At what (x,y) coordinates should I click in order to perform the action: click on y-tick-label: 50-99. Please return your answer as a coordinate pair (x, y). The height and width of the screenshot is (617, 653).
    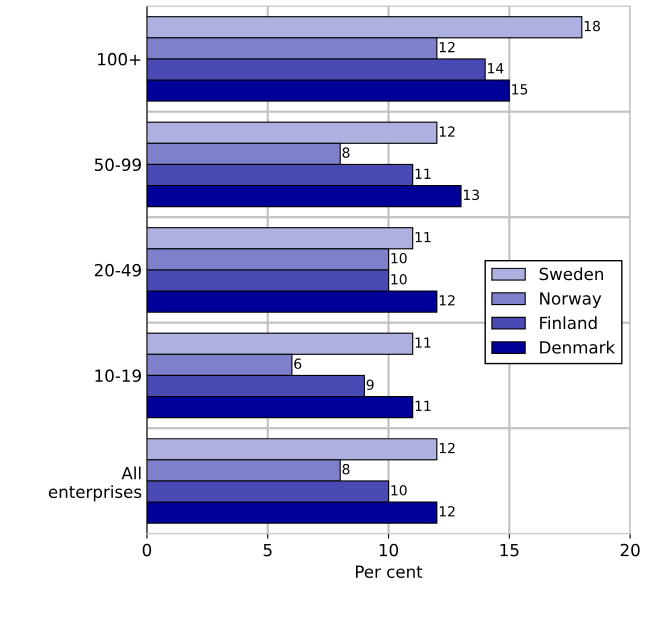
    Looking at the image, I should click on (117, 164).